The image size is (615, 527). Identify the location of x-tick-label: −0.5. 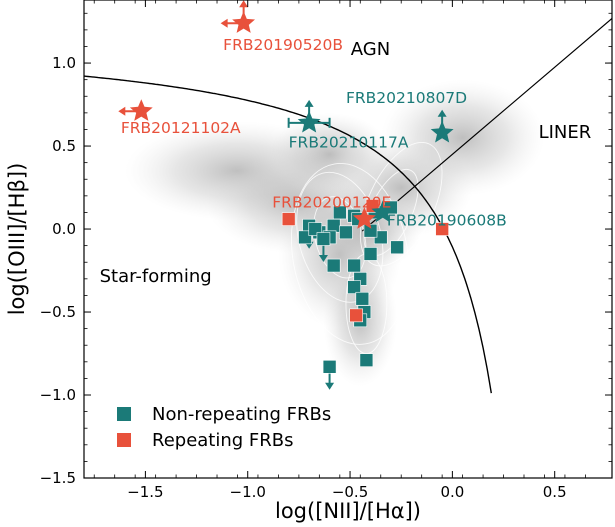
(350, 492).